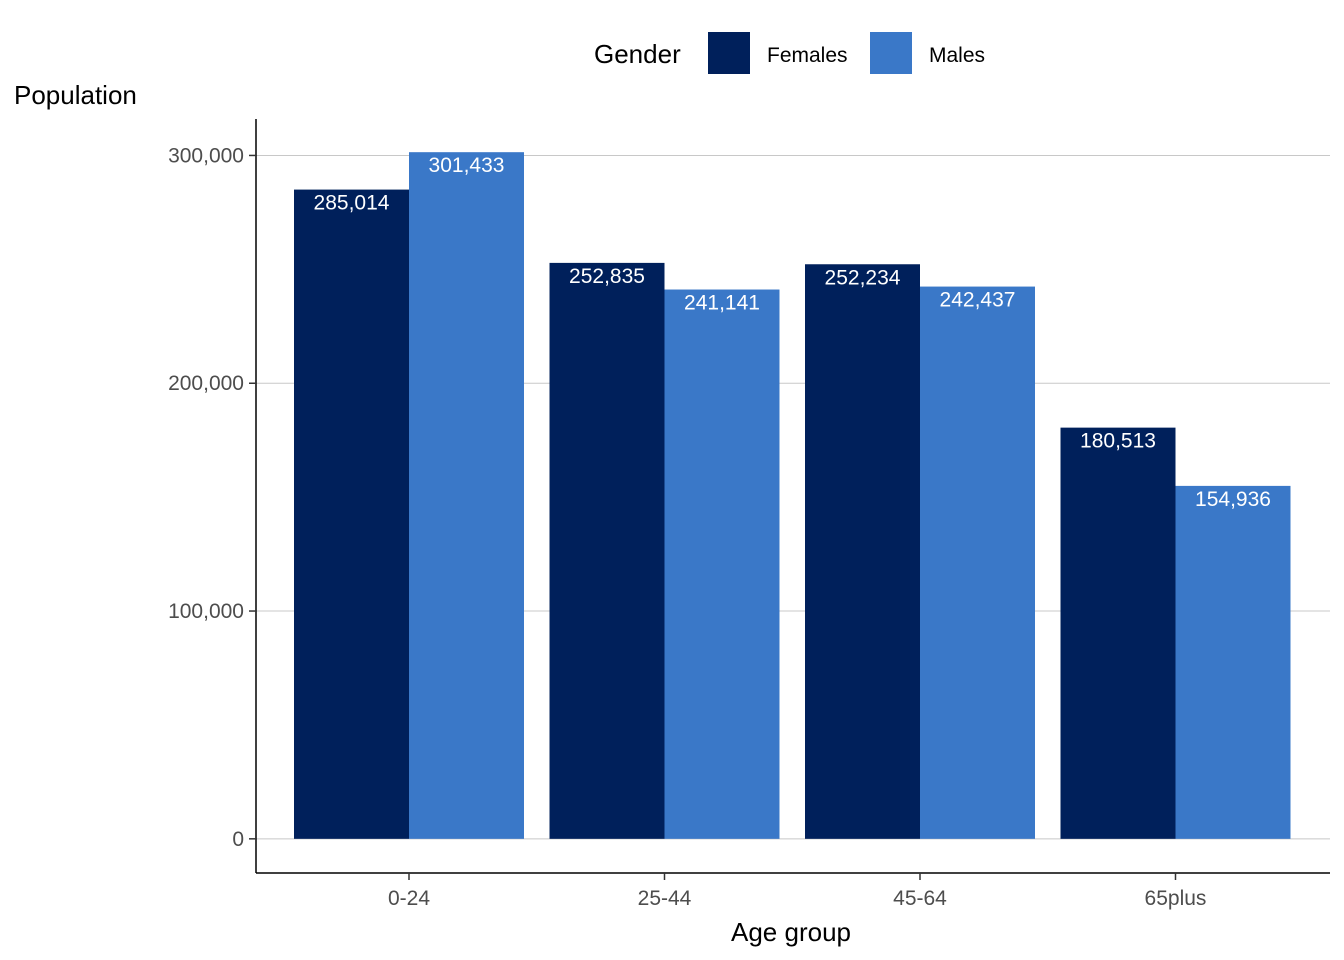 The image size is (1344, 960). I want to click on y-tick-label-2: 200,000, so click(206, 383).